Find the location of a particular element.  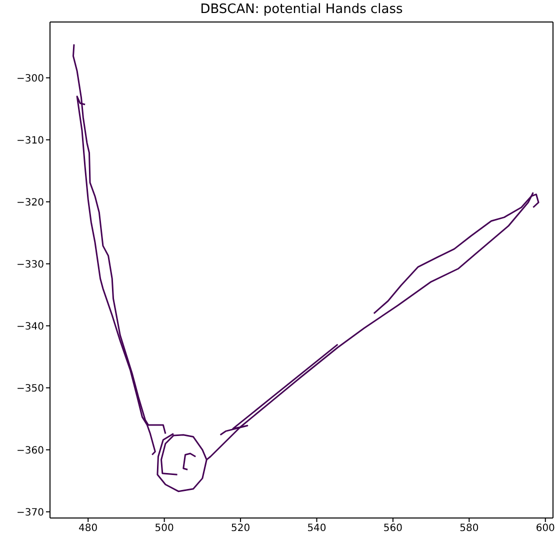

y-tick-label: −300 is located at coordinates (30, 78).